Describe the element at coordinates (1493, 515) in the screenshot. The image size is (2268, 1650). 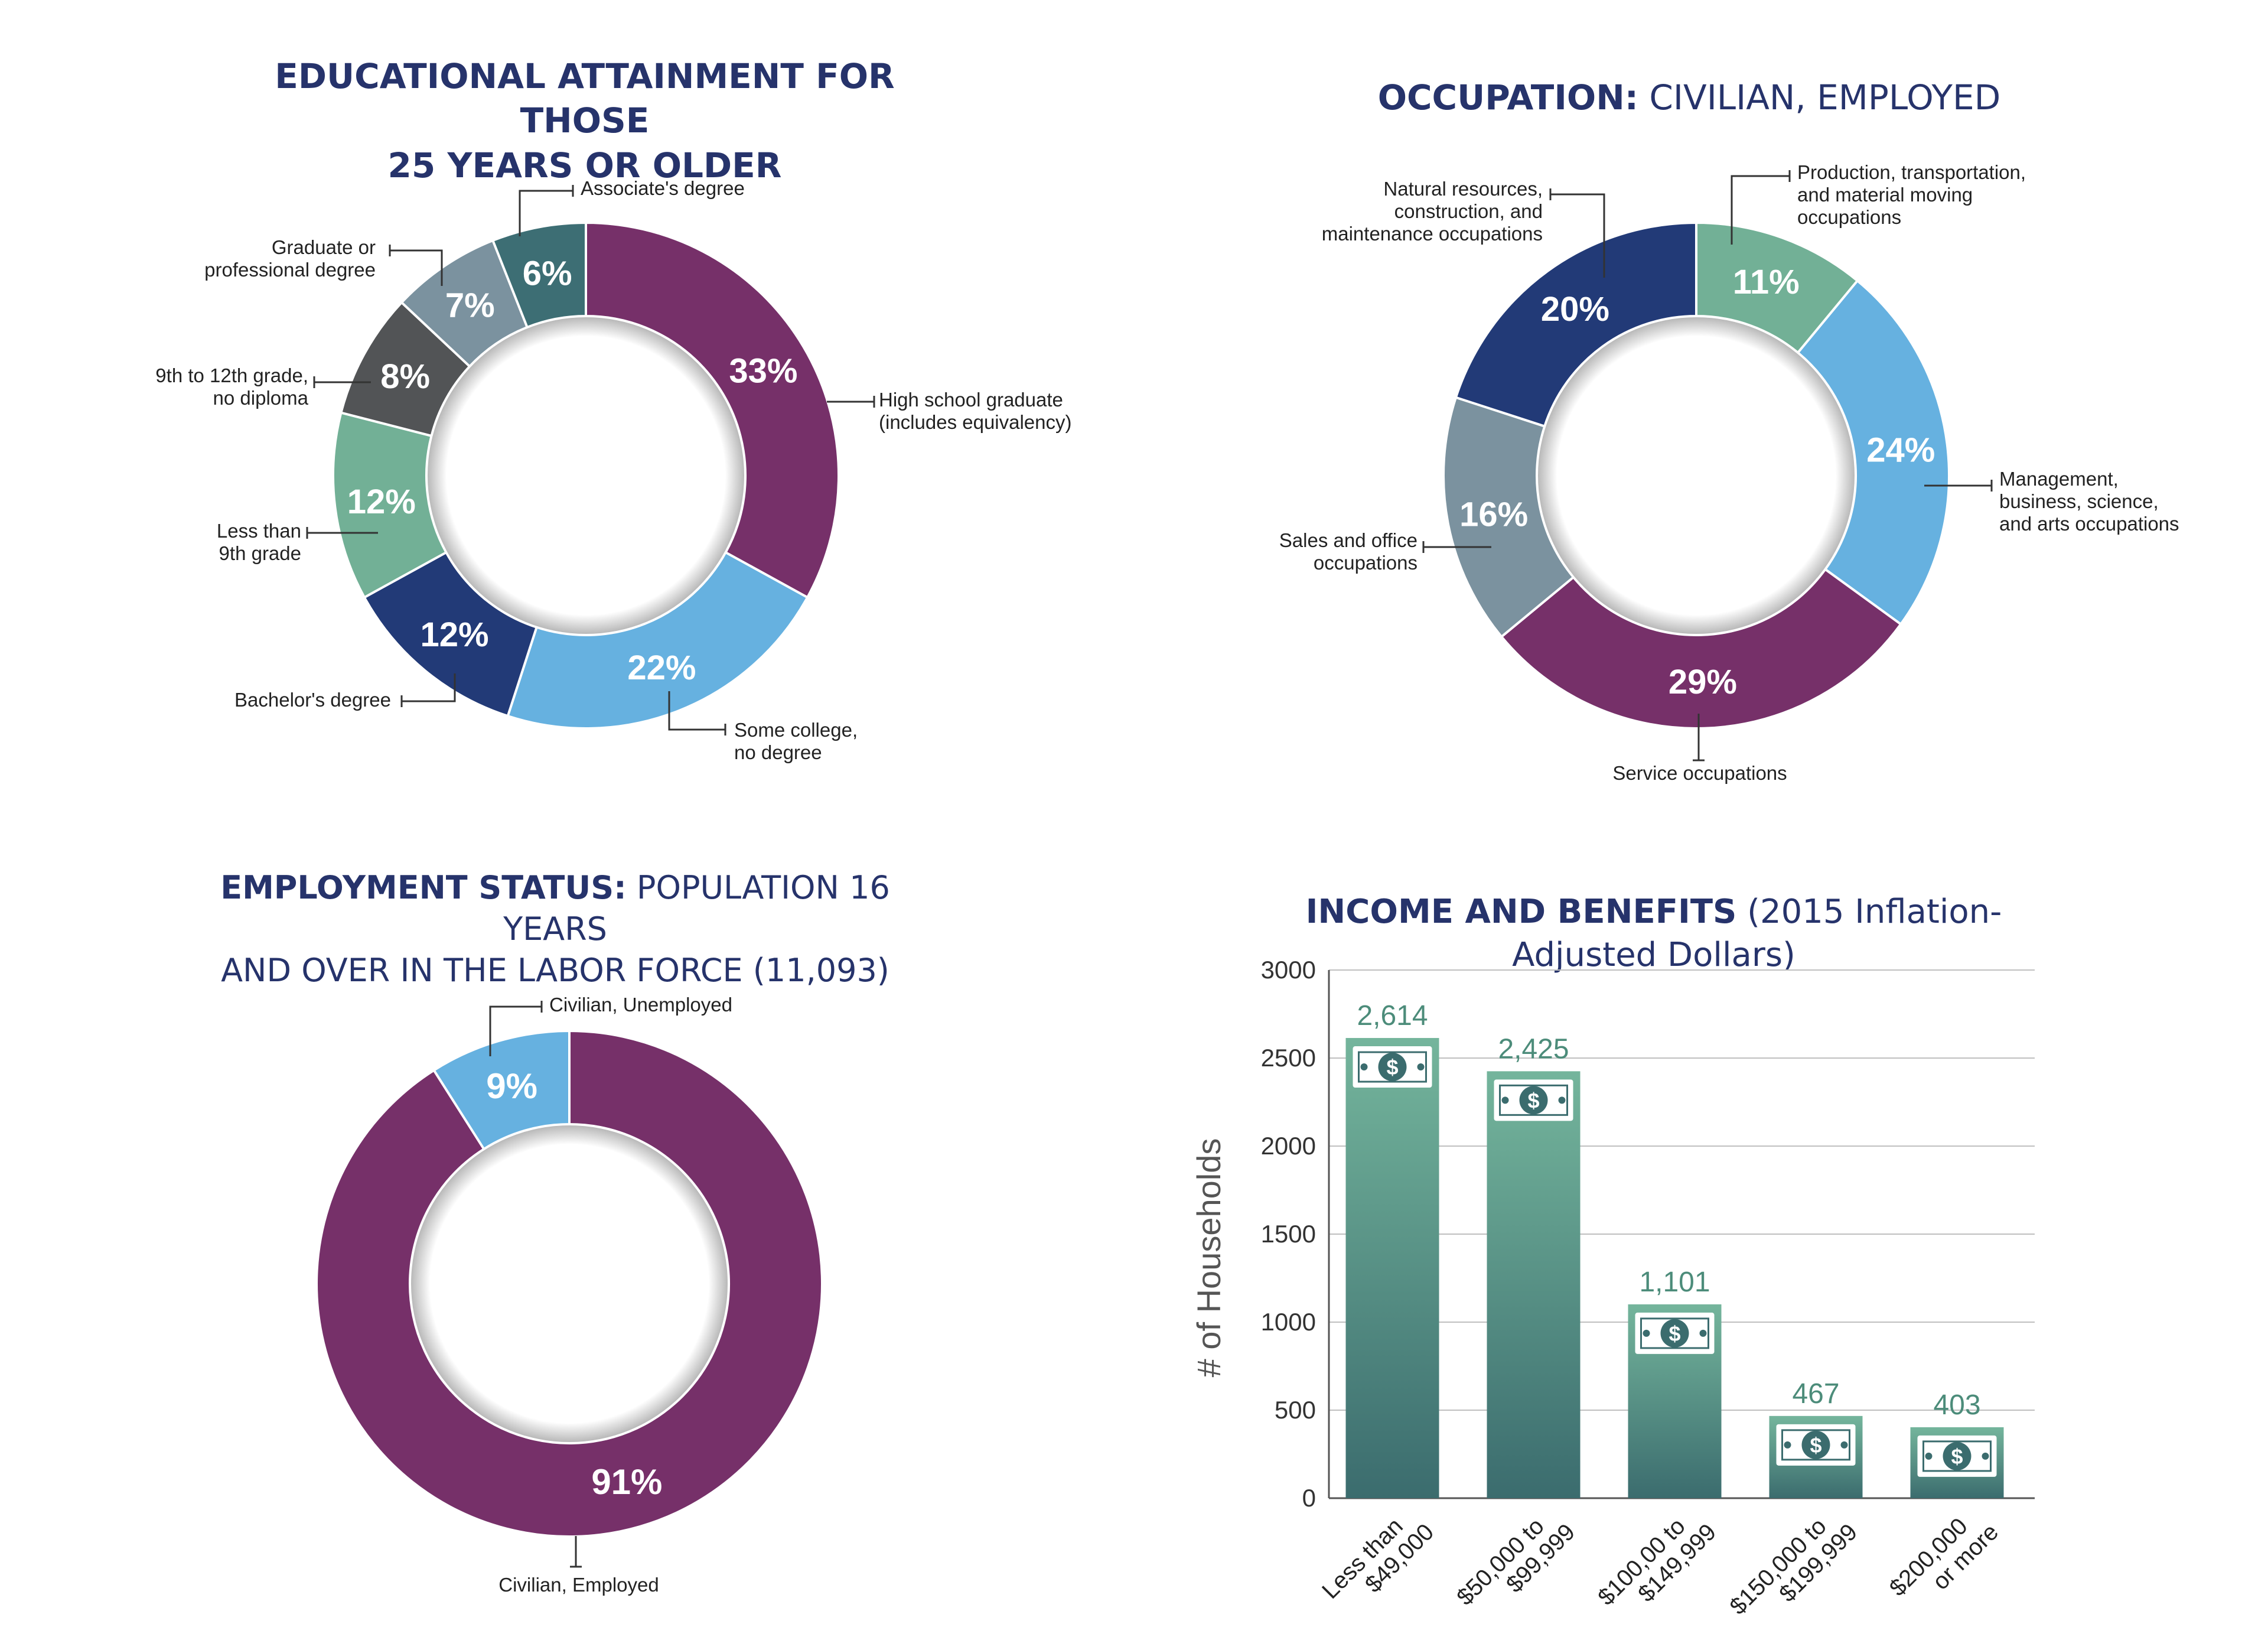
I see `slice-percent-sales-and-office-occupations: 16%` at that location.